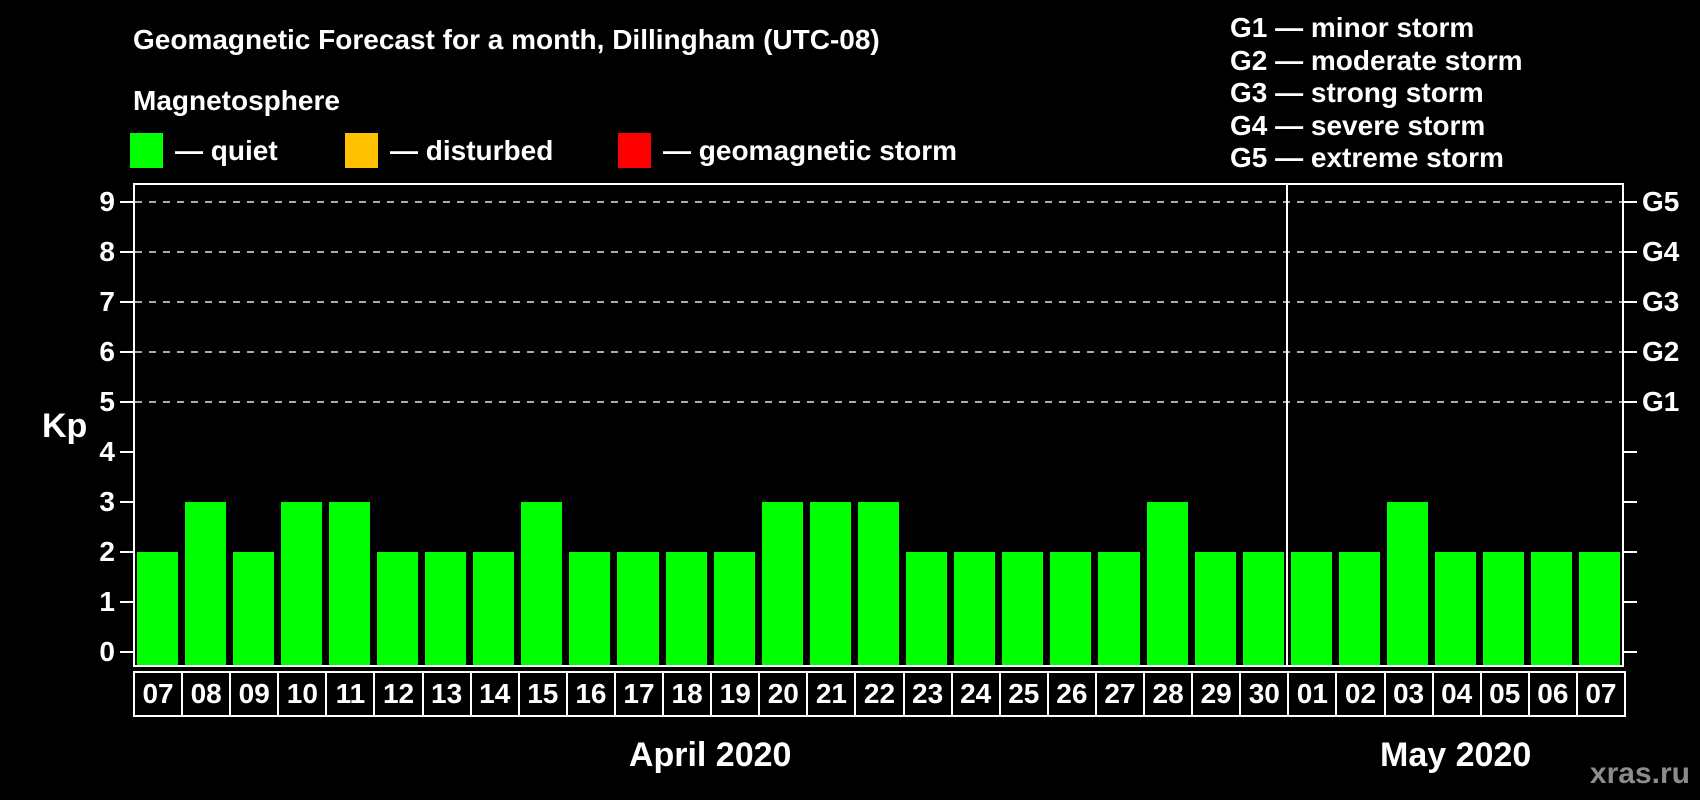 The image size is (1700, 800). Describe the element at coordinates (831, 694) in the screenshot. I see `day-label-cell: 21` at that location.